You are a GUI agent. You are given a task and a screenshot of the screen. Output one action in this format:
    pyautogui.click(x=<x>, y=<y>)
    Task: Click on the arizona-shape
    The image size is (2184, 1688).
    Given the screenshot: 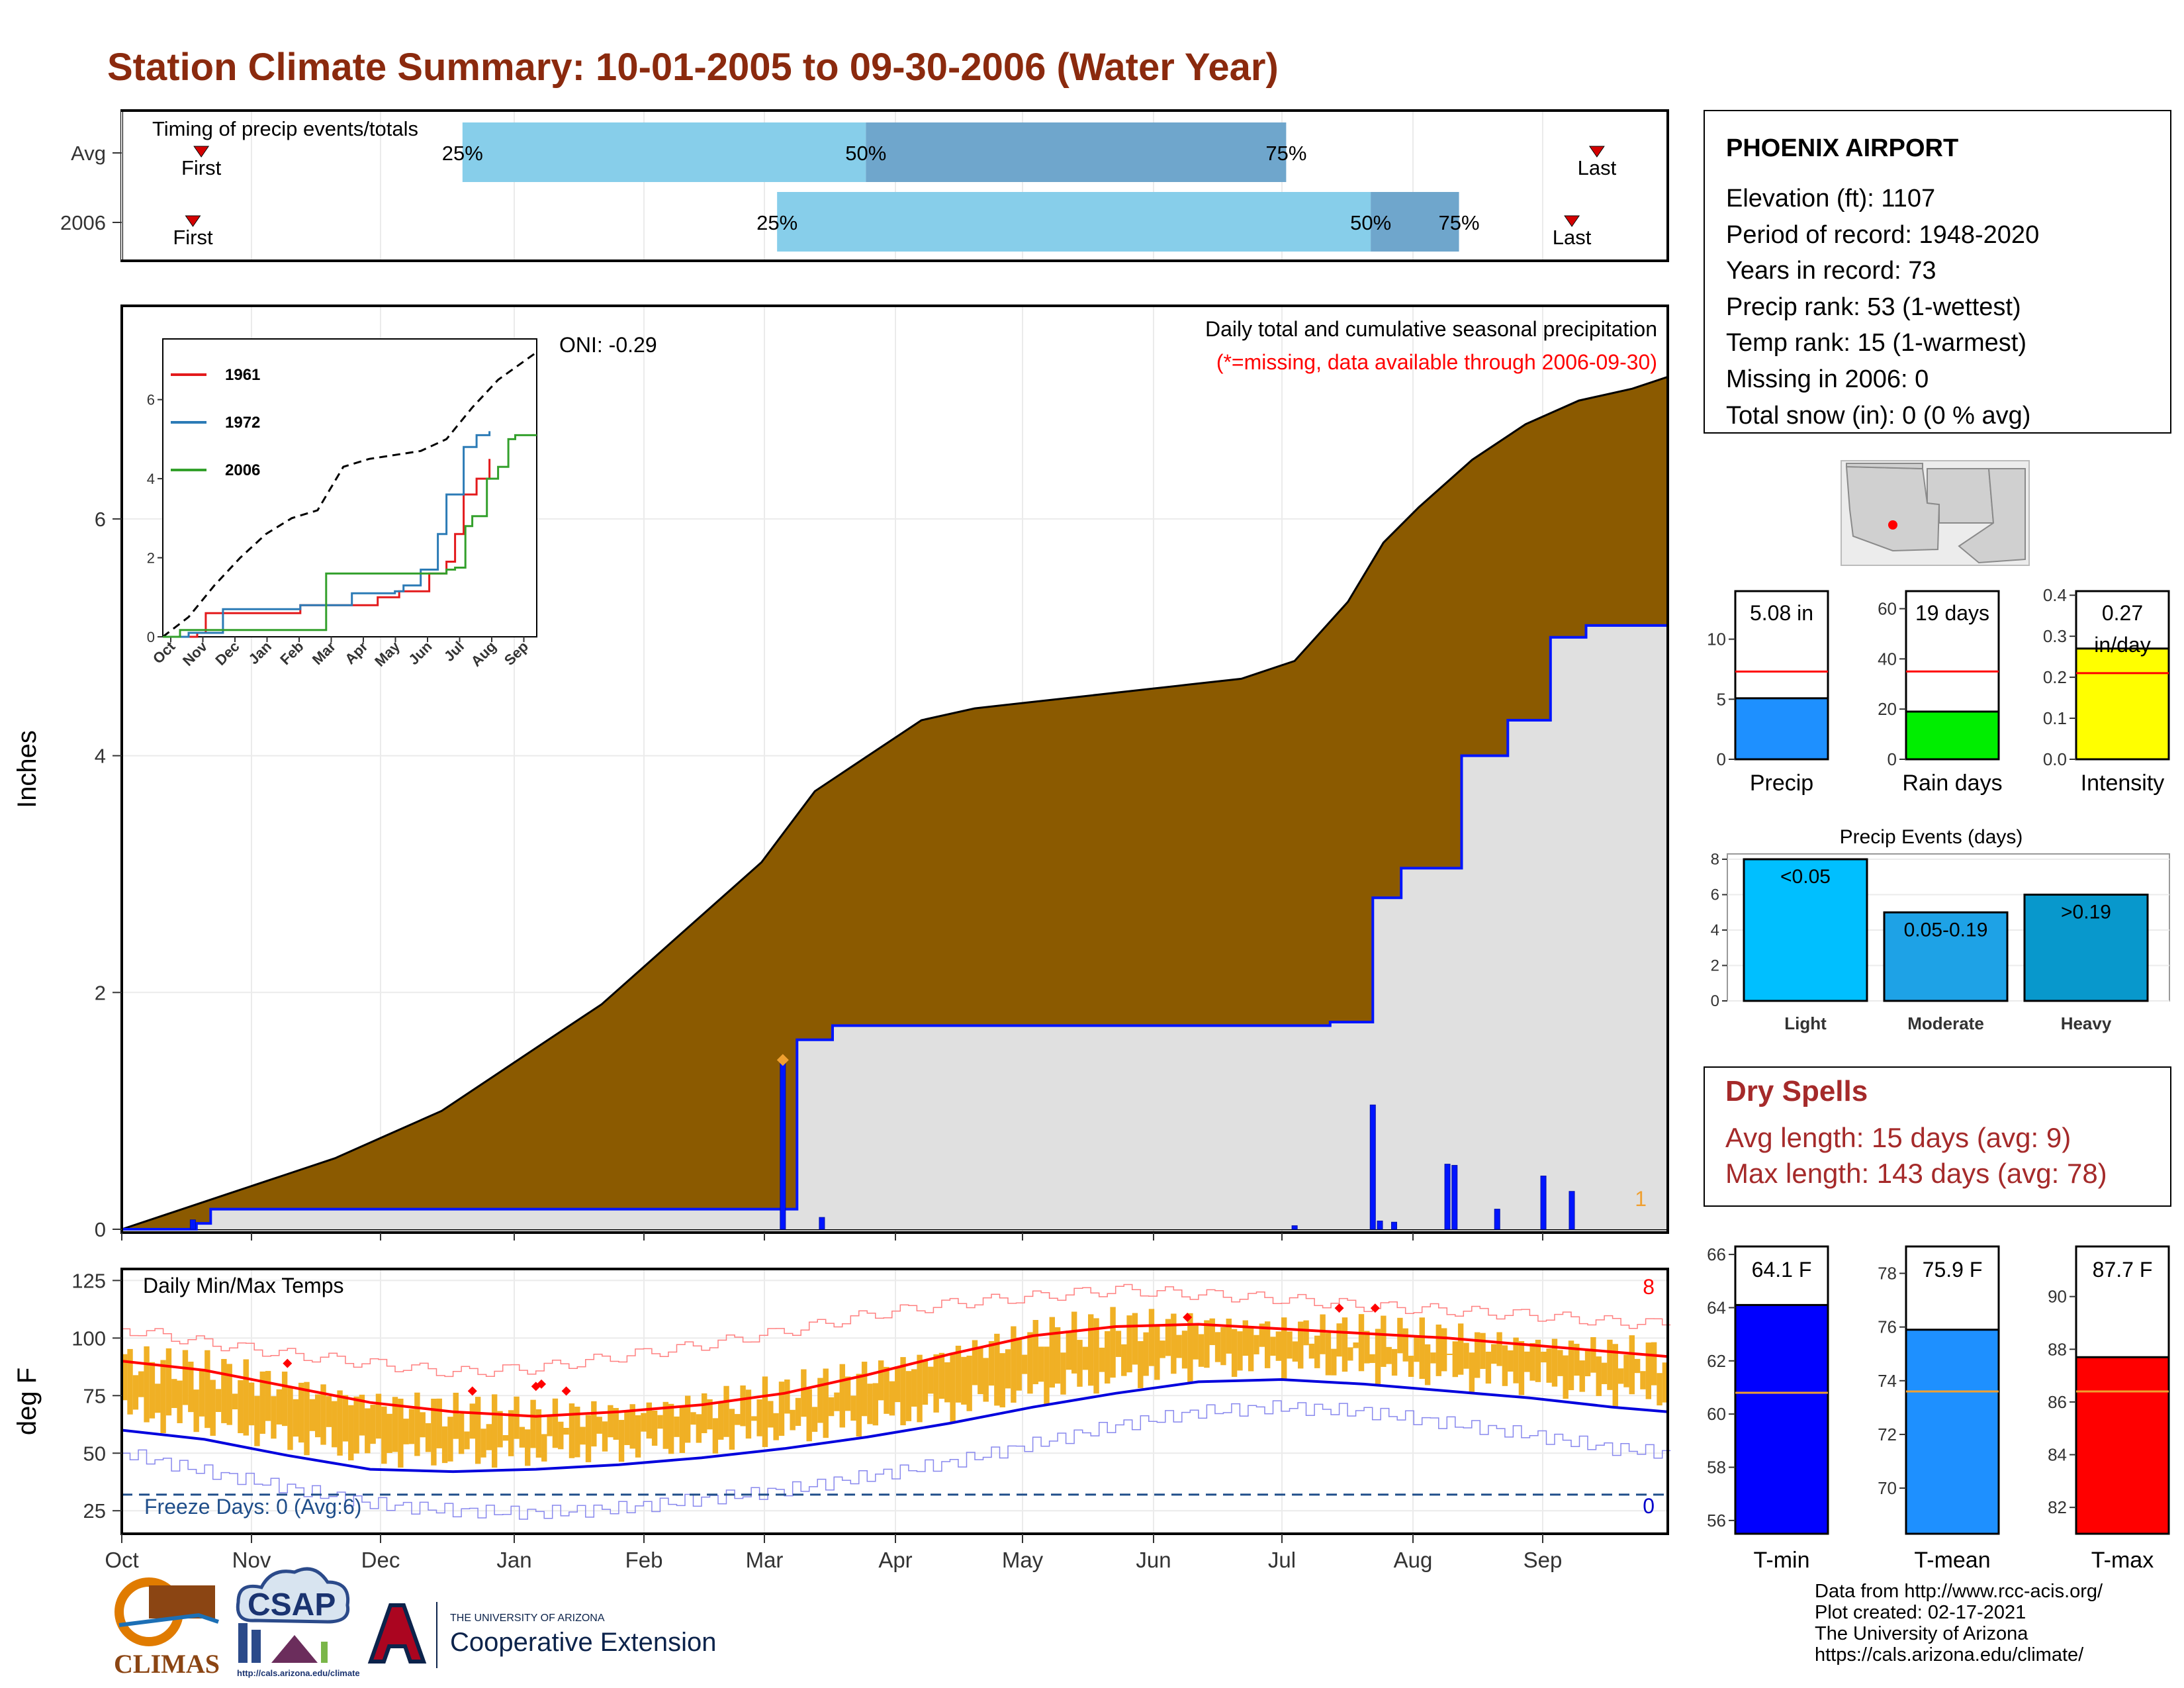 What is the action you would take?
    pyautogui.click(x=1892, y=508)
    